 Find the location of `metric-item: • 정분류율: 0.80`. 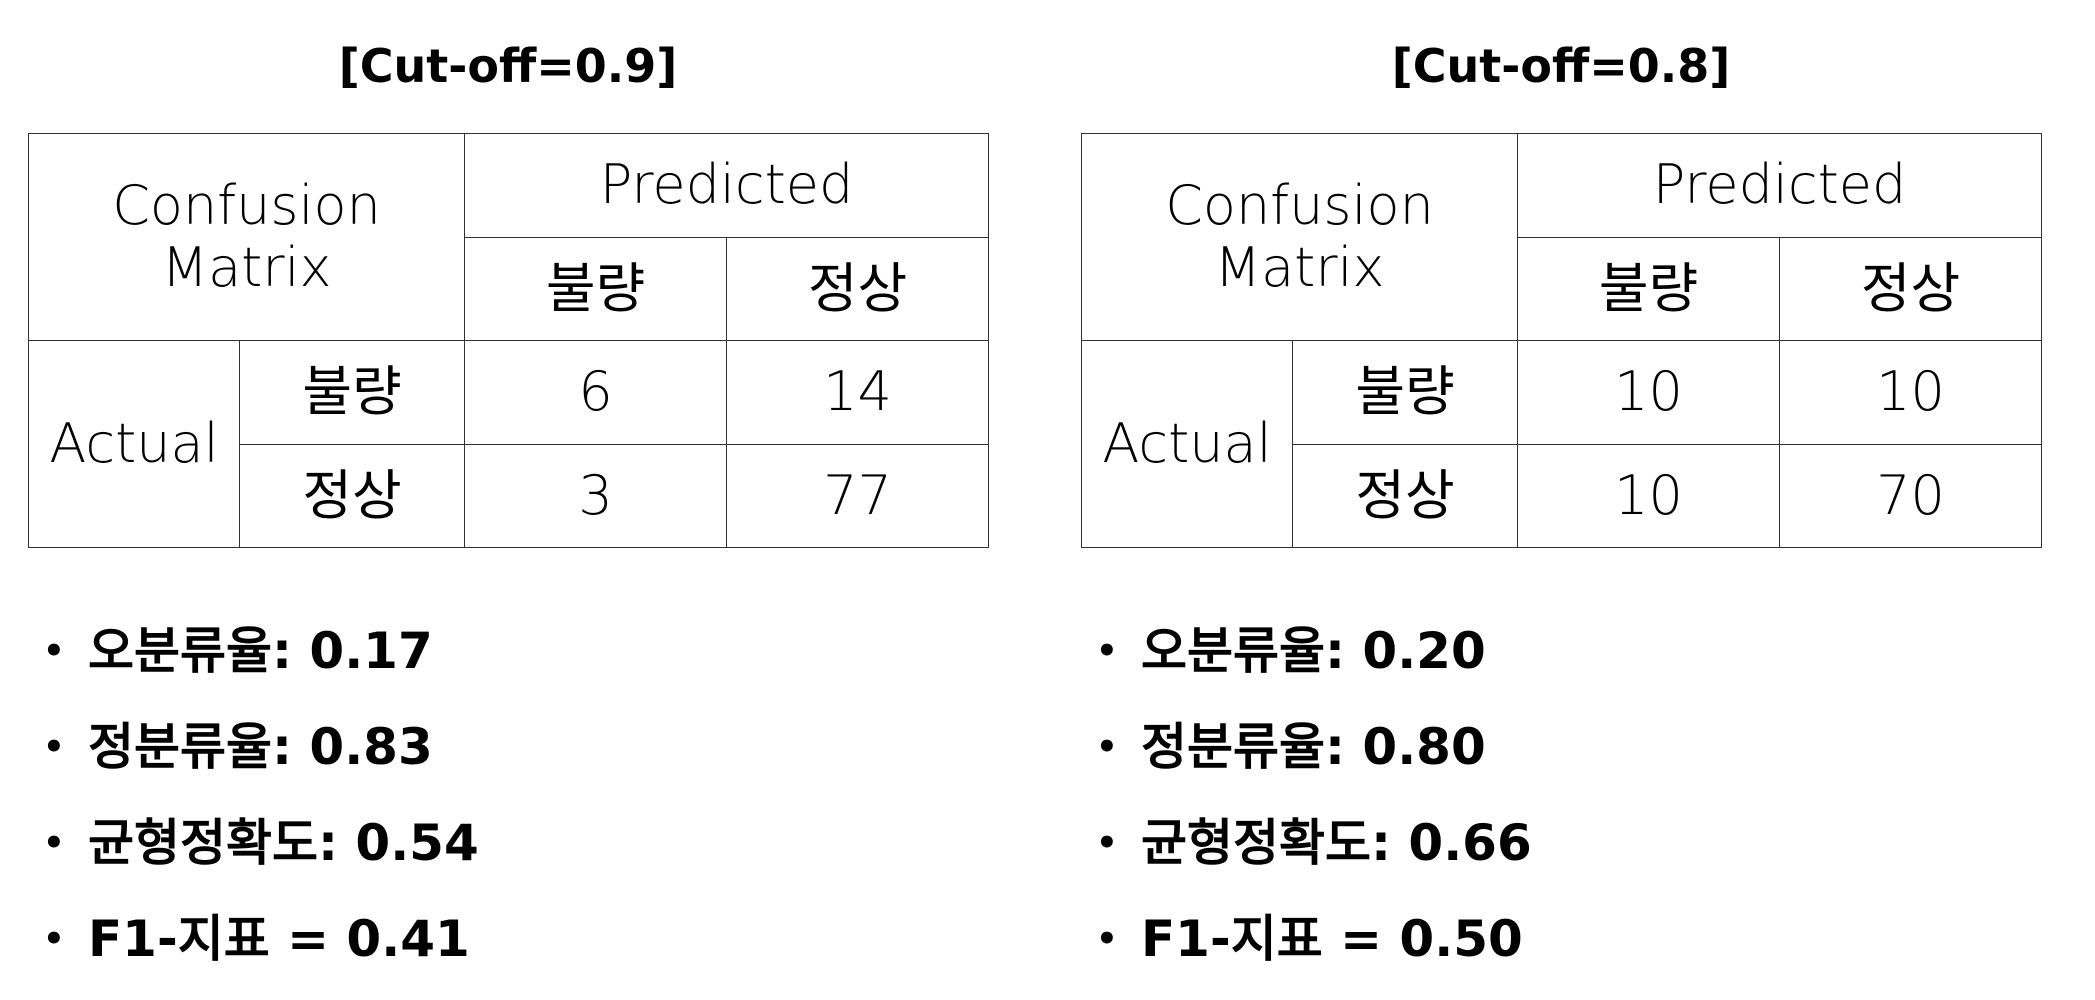

metric-item: • 정분류율: 0.80 is located at coordinates (1306, 747).